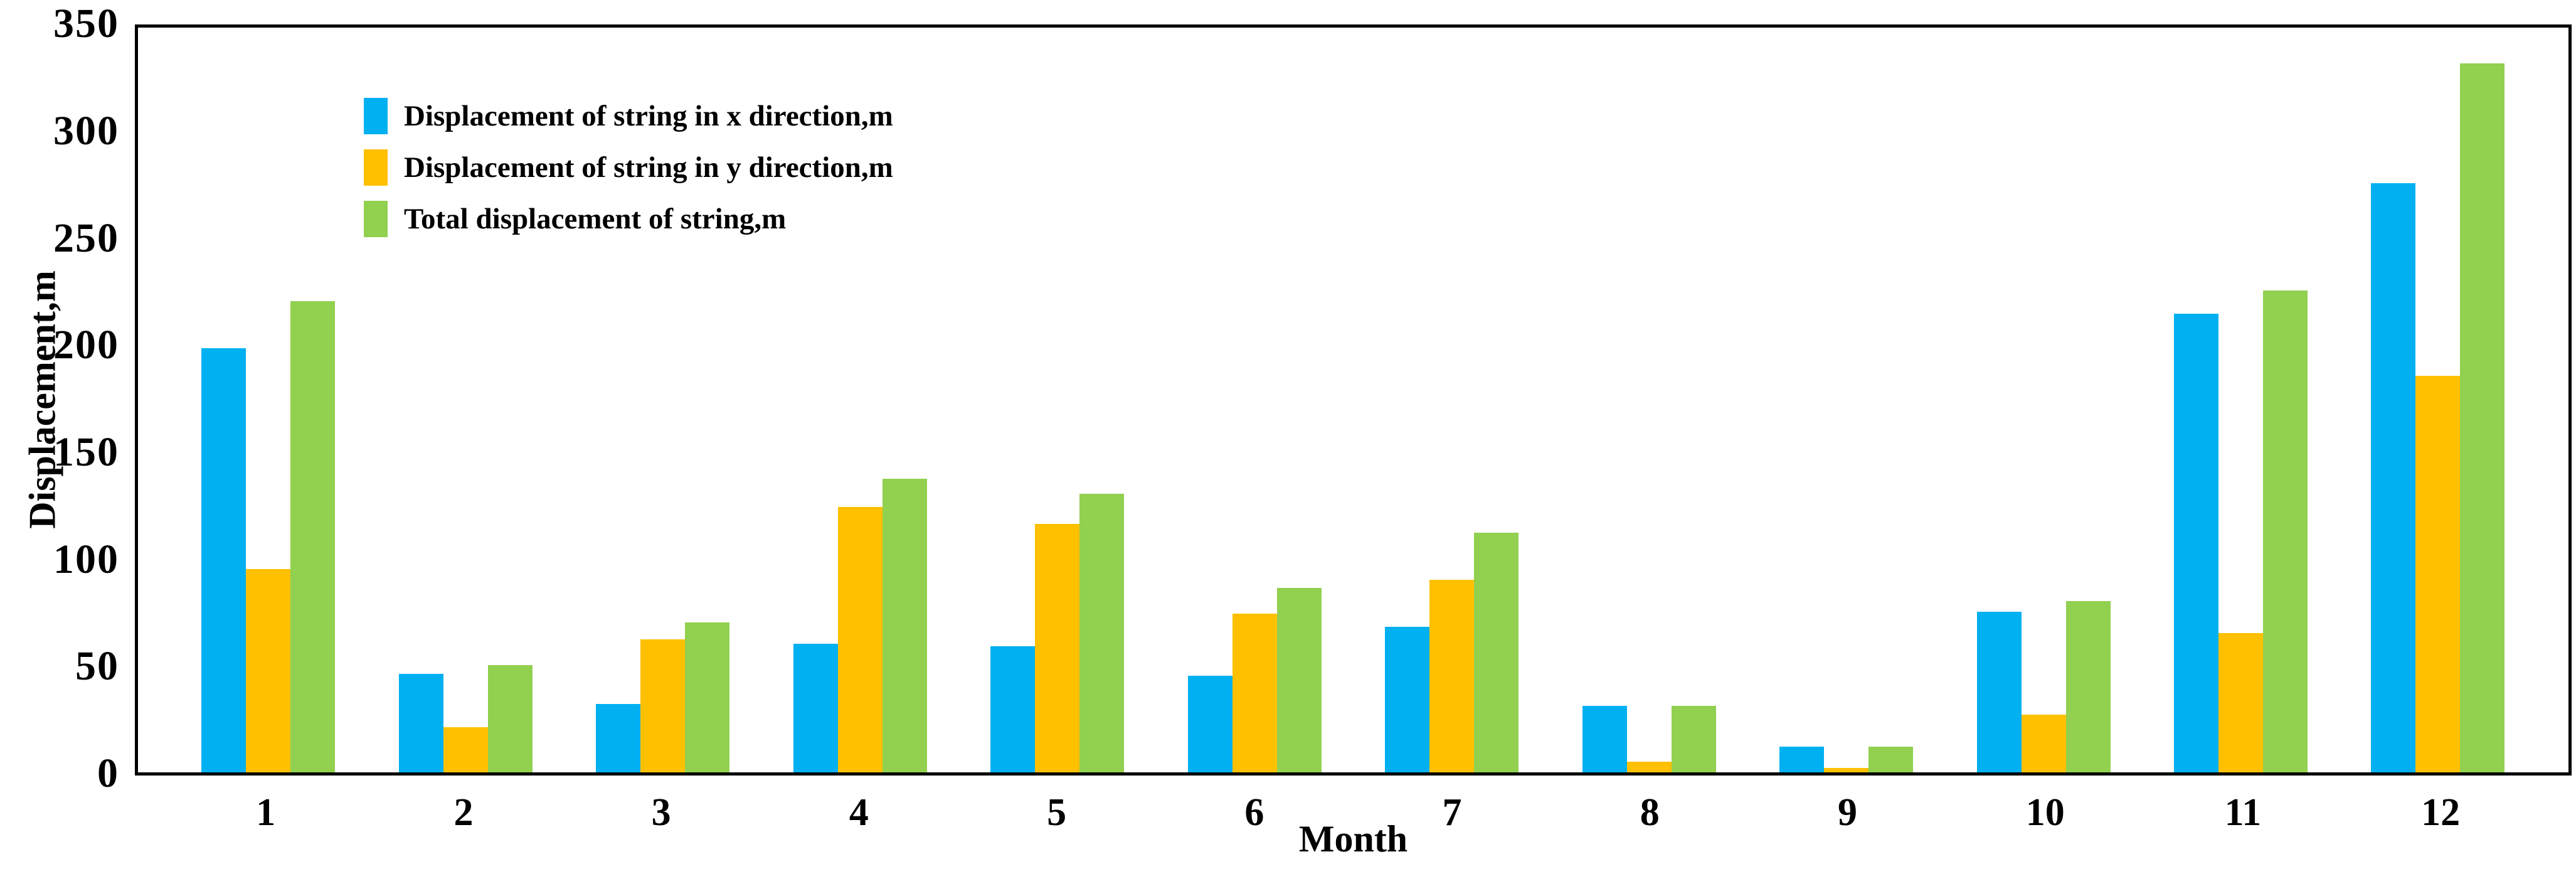  Describe the element at coordinates (86, 130) in the screenshot. I see `y-tick-label-300: 300` at that location.